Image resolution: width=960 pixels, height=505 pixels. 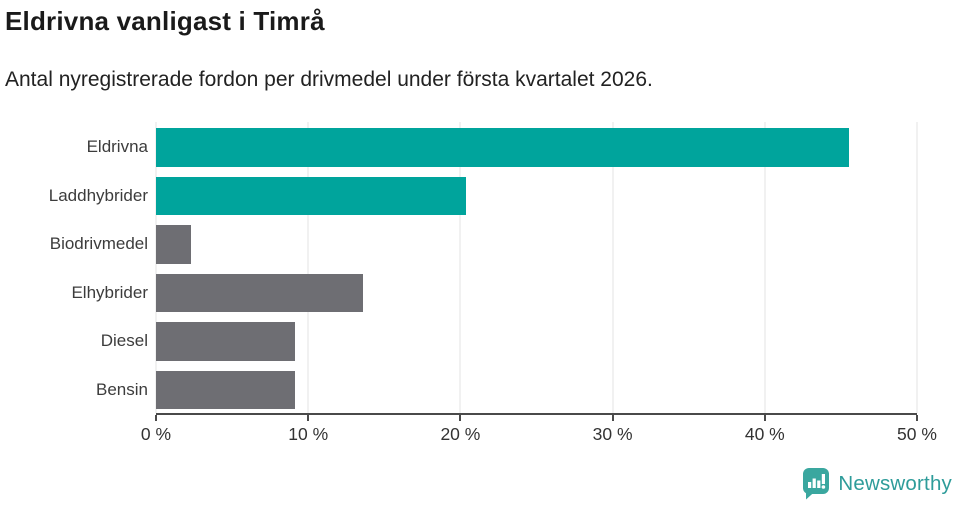 I want to click on newsworthy-chart-bubble-icon, so click(x=816, y=484).